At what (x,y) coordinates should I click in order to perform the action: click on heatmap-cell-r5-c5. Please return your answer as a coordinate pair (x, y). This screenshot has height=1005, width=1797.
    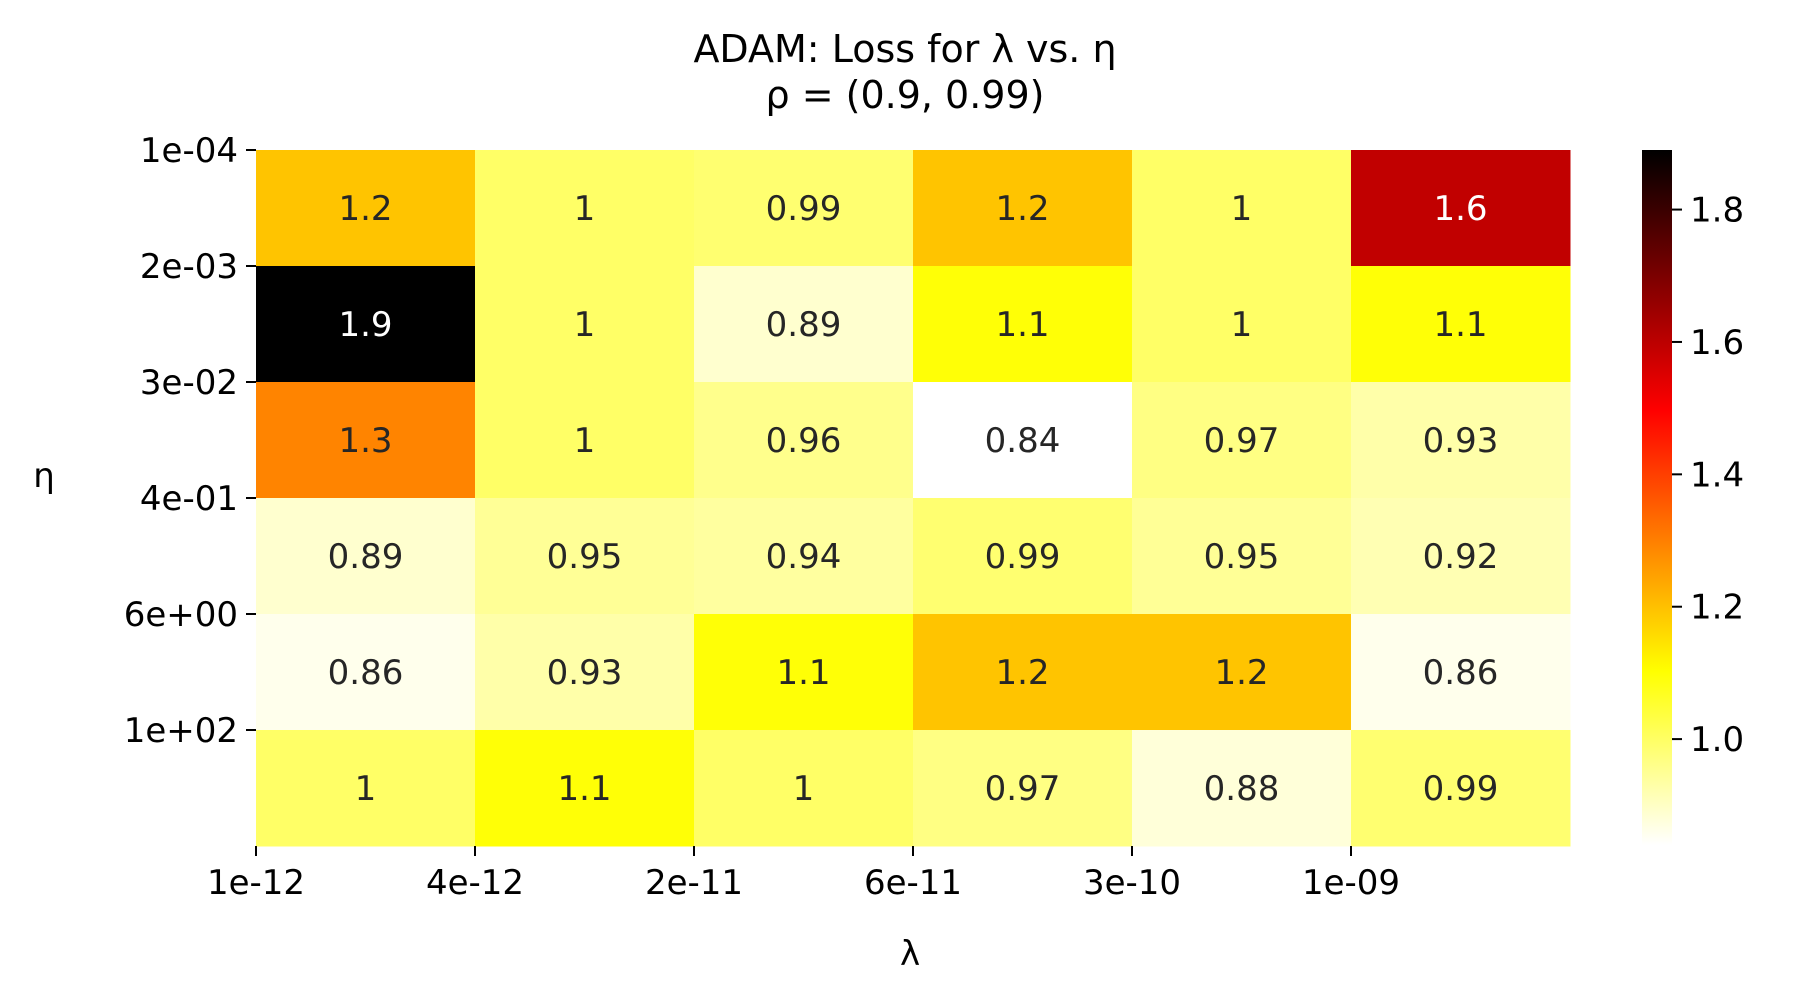
    Looking at the image, I should click on (1461, 788).